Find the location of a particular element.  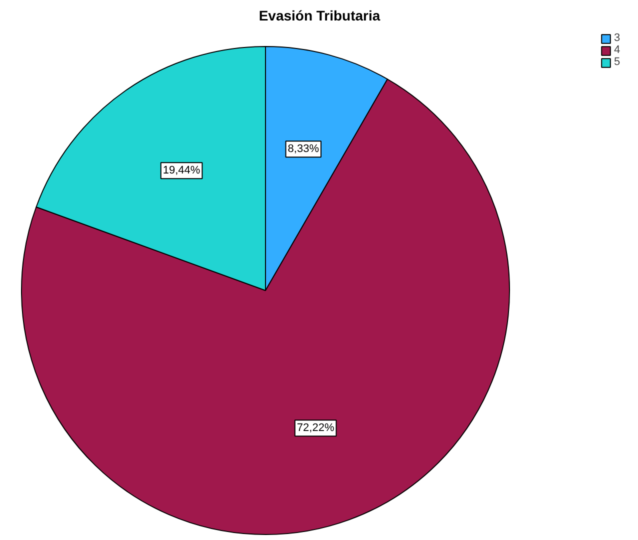

legend-label: 5 is located at coordinates (618, 62).